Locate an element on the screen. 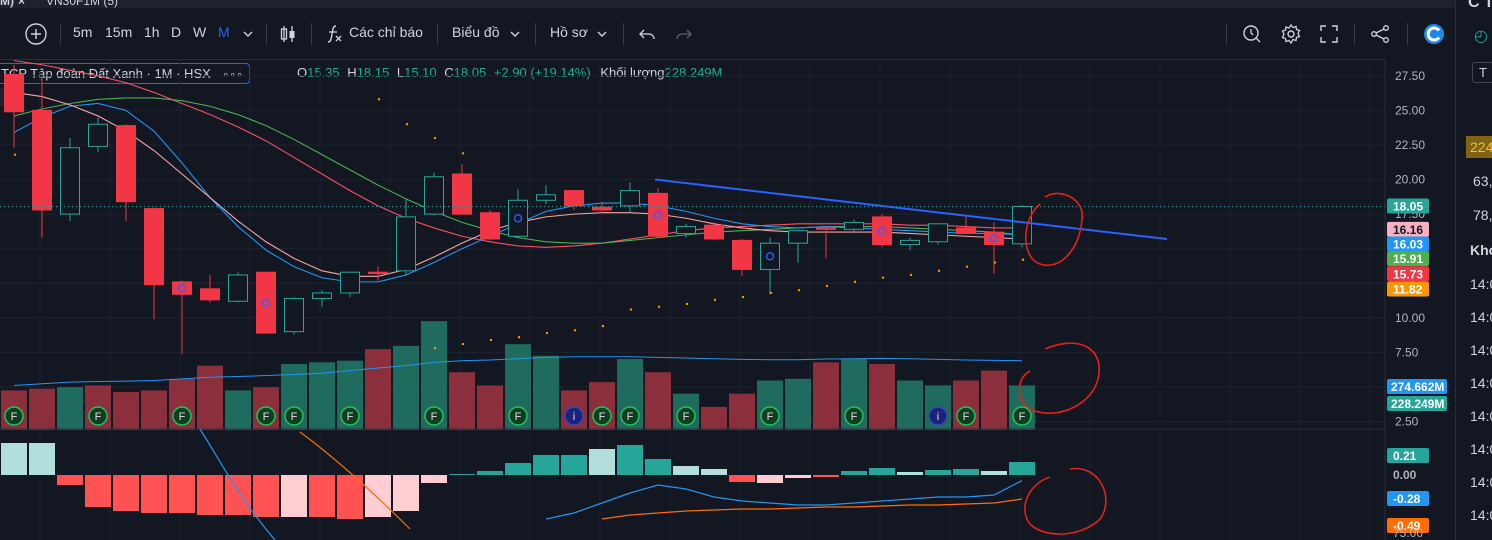 This screenshot has width=1492, height=540. brand-logo-icon is located at coordinates (1434, 34).